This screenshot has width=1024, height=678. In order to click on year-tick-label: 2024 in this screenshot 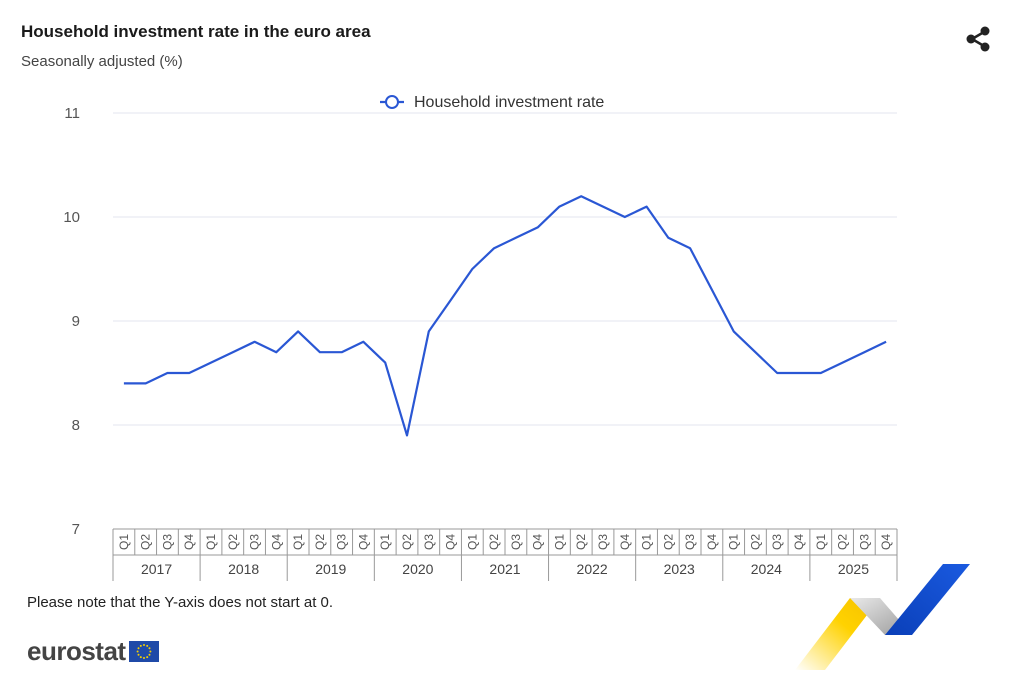, I will do `click(766, 569)`.